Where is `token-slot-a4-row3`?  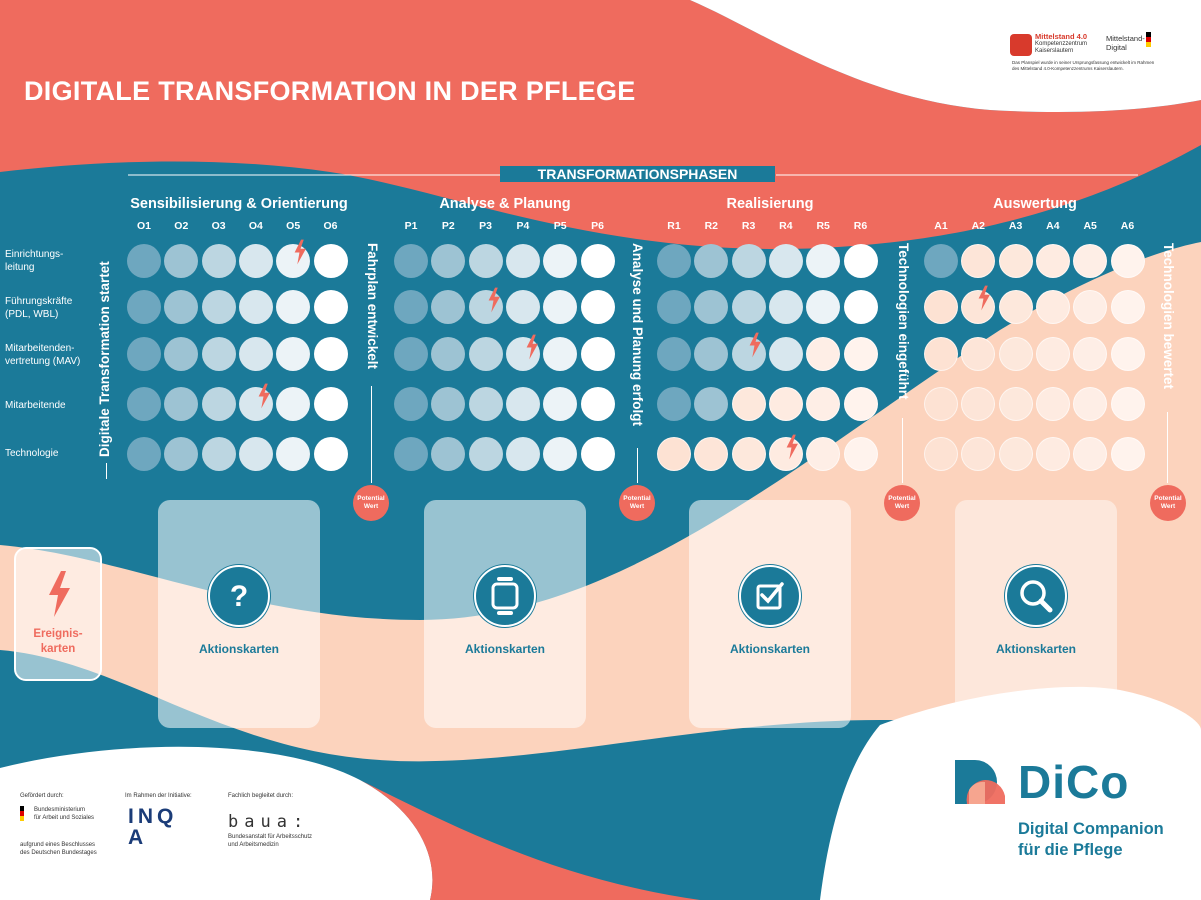 token-slot-a4-row3 is located at coordinates (1052, 354).